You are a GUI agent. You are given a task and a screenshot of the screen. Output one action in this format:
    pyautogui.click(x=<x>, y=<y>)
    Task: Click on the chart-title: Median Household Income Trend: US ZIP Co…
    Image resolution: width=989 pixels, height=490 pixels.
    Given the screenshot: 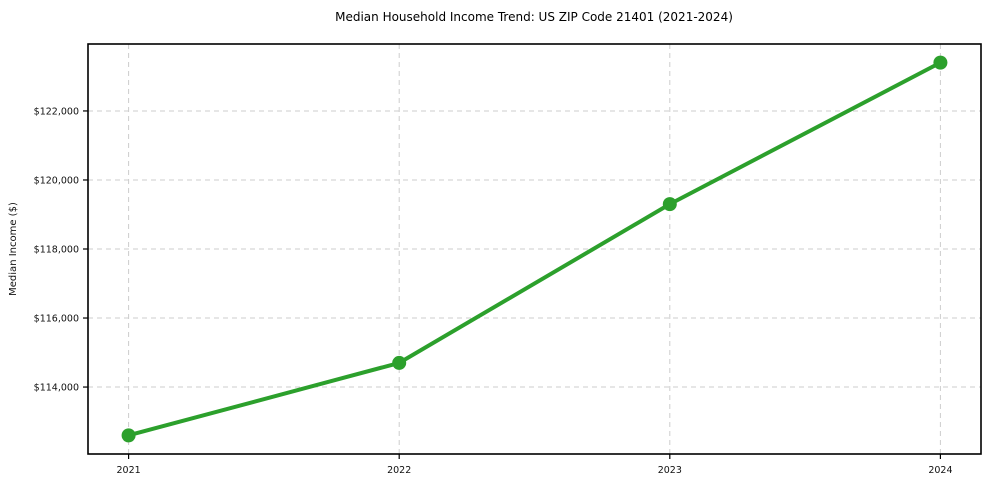 What is the action you would take?
    pyautogui.click(x=534, y=17)
    